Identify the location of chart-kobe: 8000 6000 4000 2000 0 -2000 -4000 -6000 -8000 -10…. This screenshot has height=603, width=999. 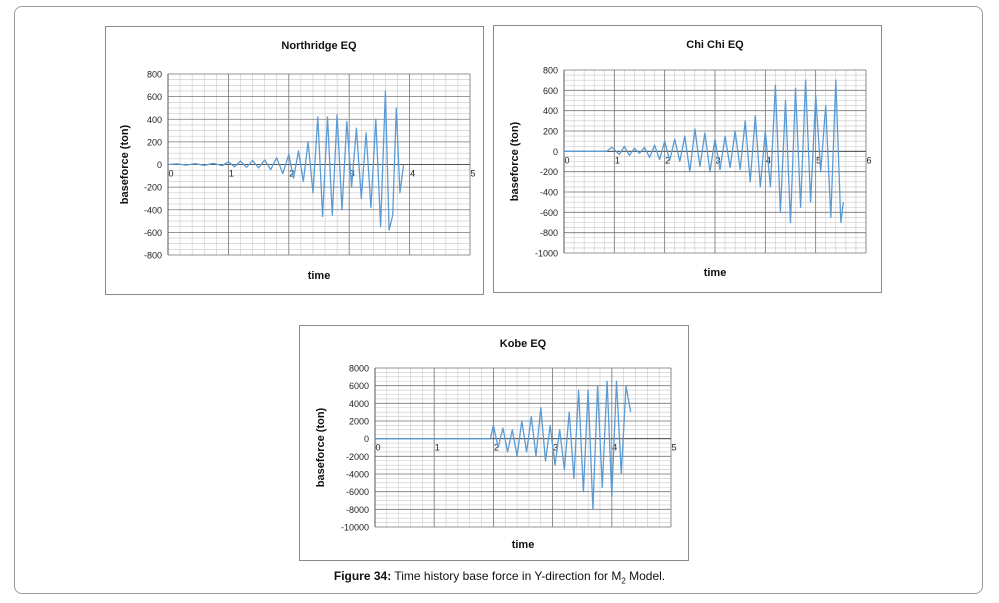
(496, 444).